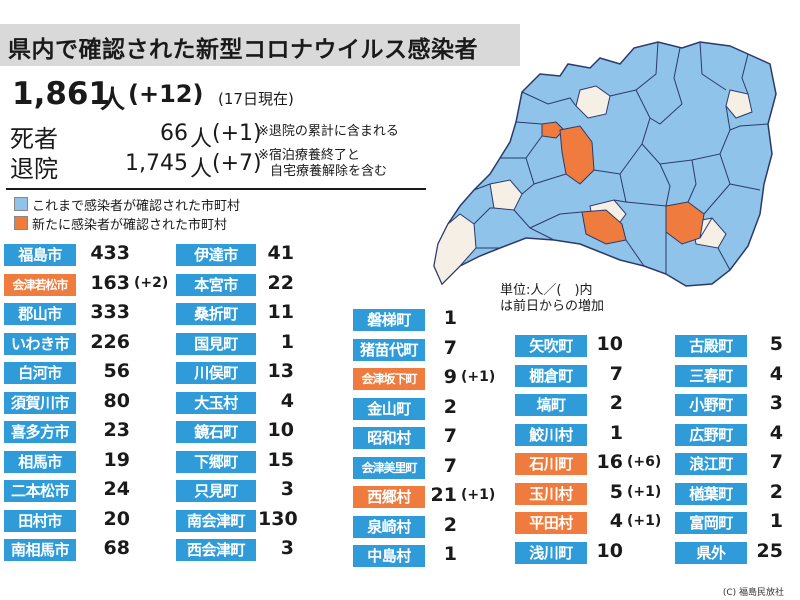 This screenshot has width=800, height=600. What do you see at coordinates (596, 404) in the screenshot?
I see `municipality-row: 塙町 2` at bounding box center [596, 404].